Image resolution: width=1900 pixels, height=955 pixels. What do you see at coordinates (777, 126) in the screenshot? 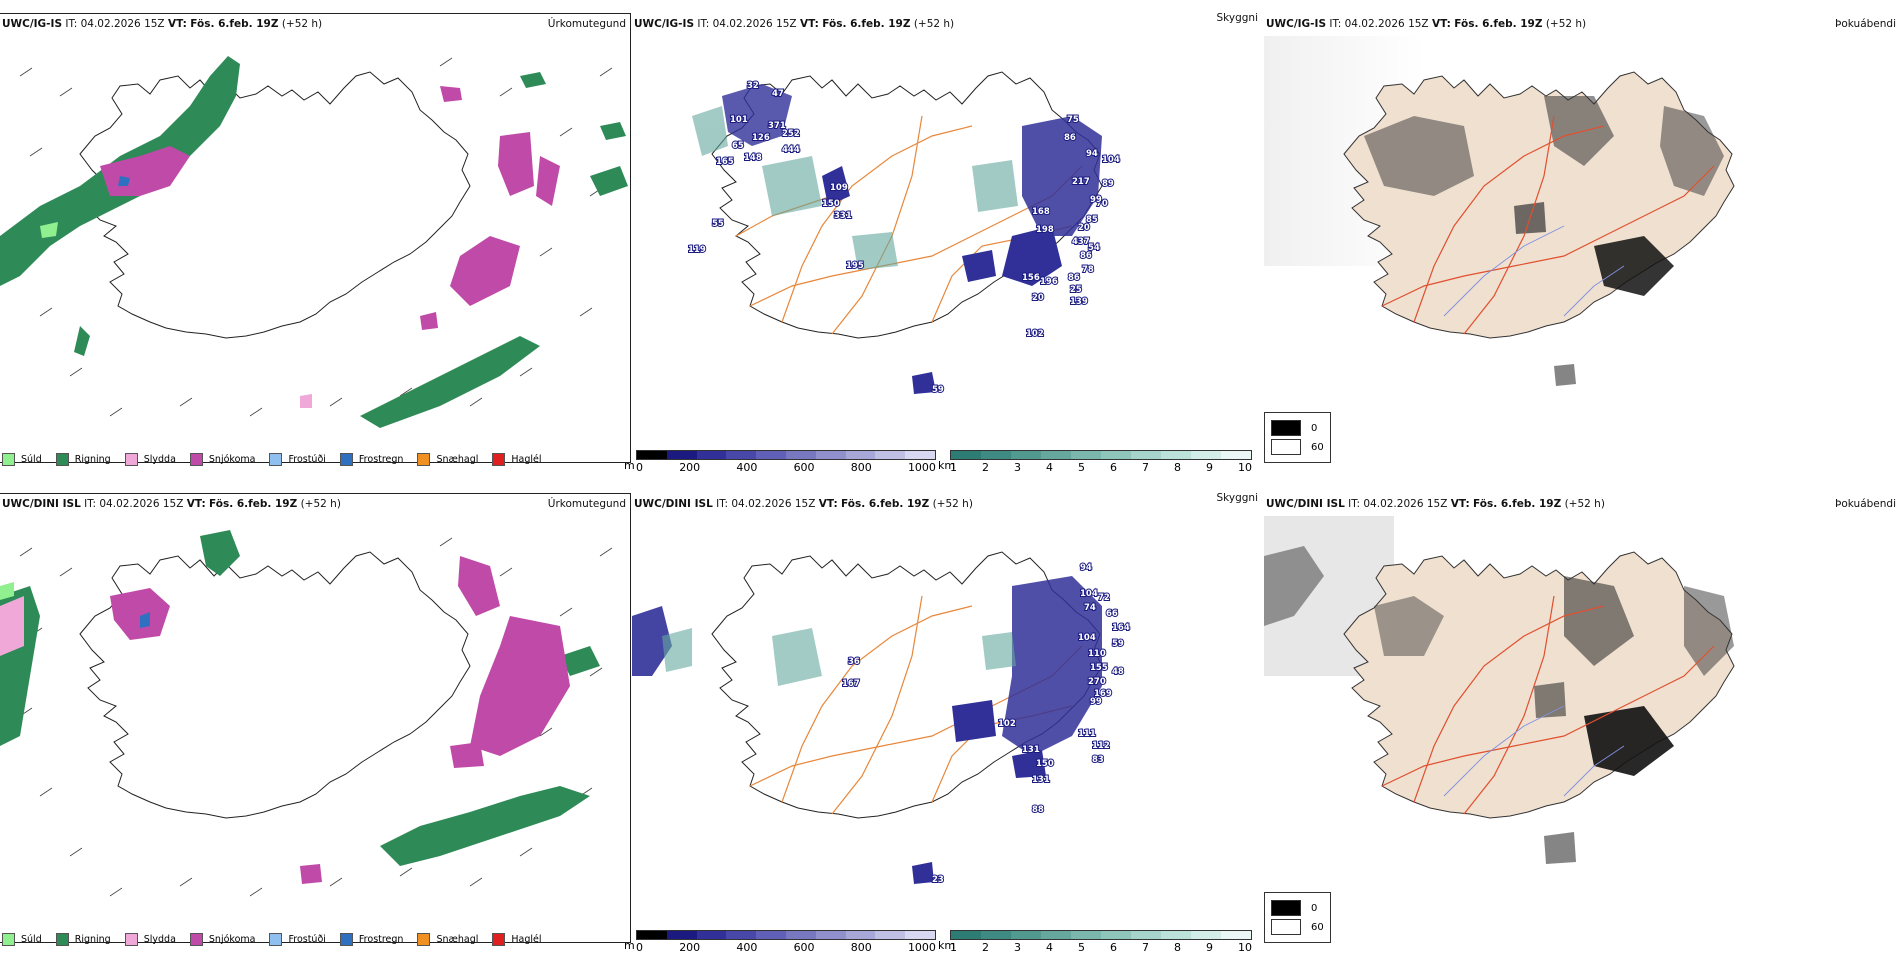
I see `cloud-base-value: 371` at bounding box center [777, 126].